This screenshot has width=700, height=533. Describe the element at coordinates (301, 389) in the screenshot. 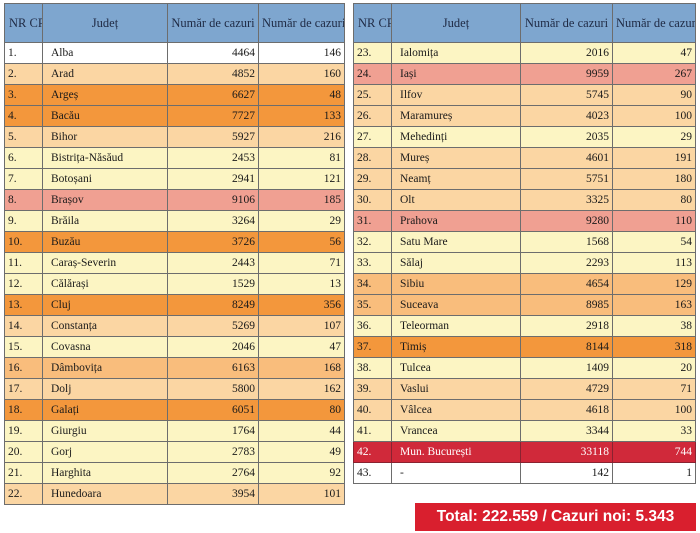

I see `row-cazuri-noi: 162` at that location.